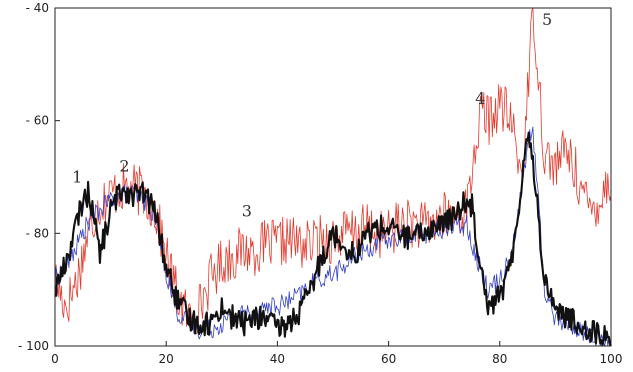 Image resolution: width=633 pixels, height=372 pixels. What do you see at coordinates (37, 233) in the screenshot?
I see `y-tick-label: - 80` at bounding box center [37, 233].